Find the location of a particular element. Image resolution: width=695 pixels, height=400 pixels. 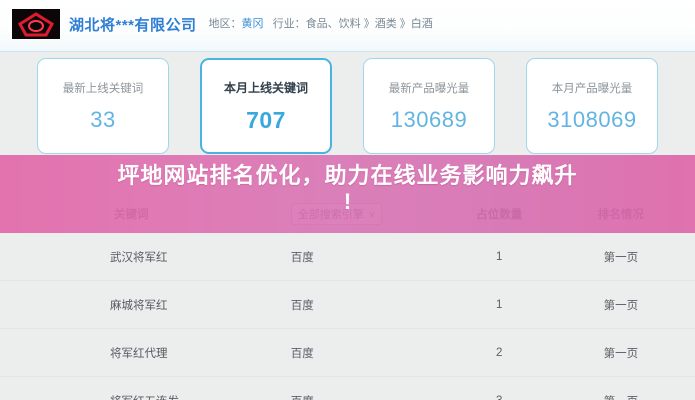

stat-card-month-keywords: 本月上线关键词 707 is located at coordinates (266, 106).